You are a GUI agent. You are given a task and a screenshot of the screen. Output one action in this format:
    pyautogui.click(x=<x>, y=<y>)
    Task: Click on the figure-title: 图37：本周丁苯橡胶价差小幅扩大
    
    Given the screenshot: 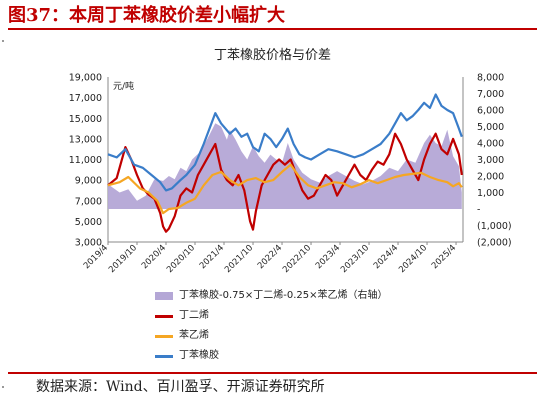 What is the action you would take?
    pyautogui.click(x=272, y=17)
    